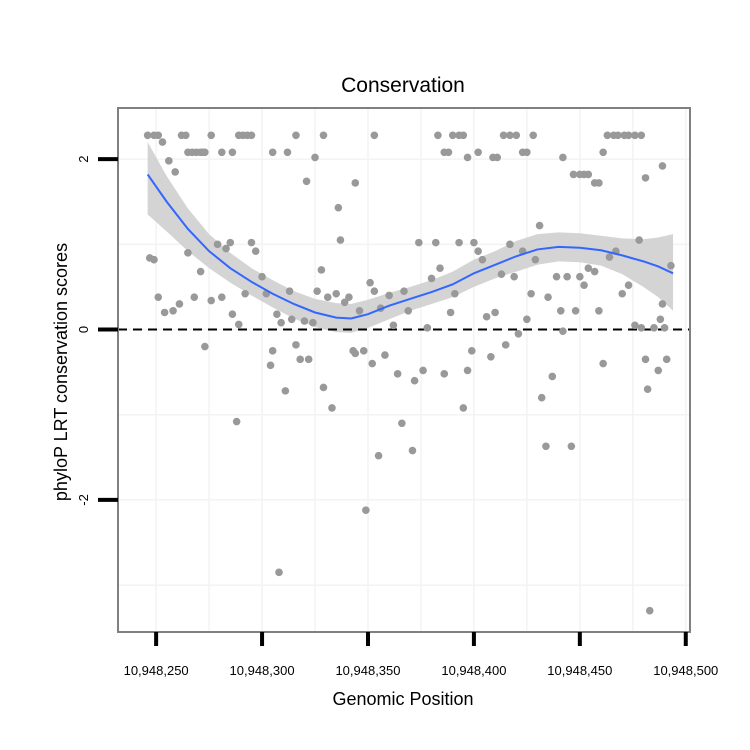  What do you see at coordinates (262, 670) in the screenshot?
I see `x-tick-label: 10,948,300` at bounding box center [262, 670].